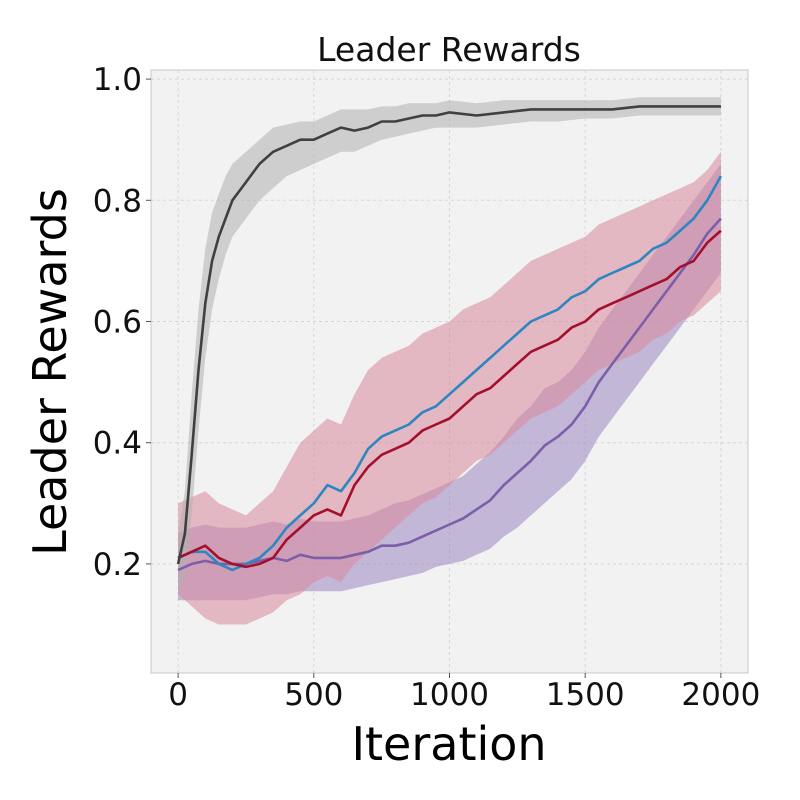 The height and width of the screenshot is (800, 800). I want to click on x-tick-label: 0, so click(178, 695).